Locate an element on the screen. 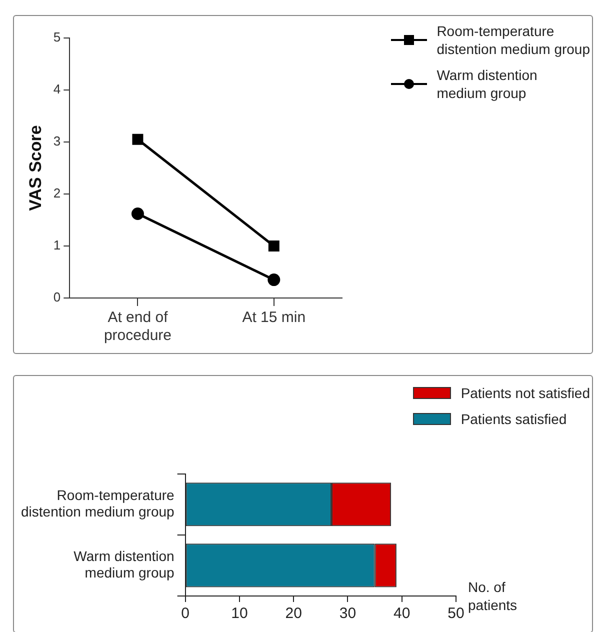  x-axis-title: No. of patients is located at coordinates (493, 595).